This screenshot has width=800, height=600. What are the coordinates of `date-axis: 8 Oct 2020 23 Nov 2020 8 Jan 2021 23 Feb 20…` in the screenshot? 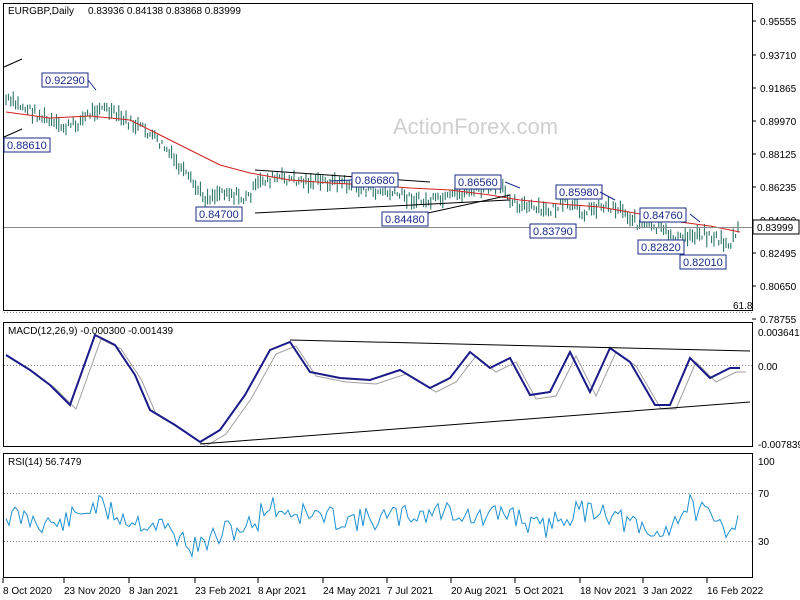 It's located at (383, 587).